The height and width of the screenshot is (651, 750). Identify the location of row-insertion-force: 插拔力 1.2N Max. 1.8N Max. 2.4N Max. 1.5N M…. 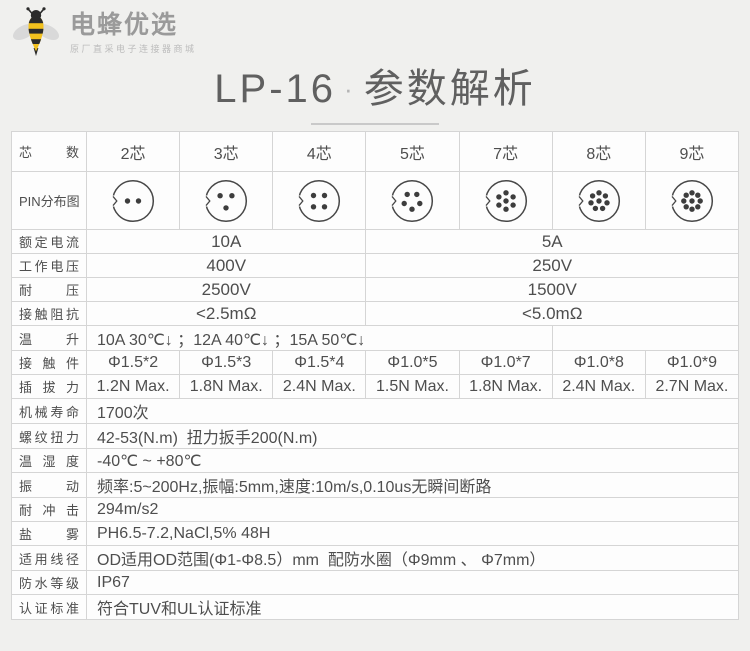
(375, 386).